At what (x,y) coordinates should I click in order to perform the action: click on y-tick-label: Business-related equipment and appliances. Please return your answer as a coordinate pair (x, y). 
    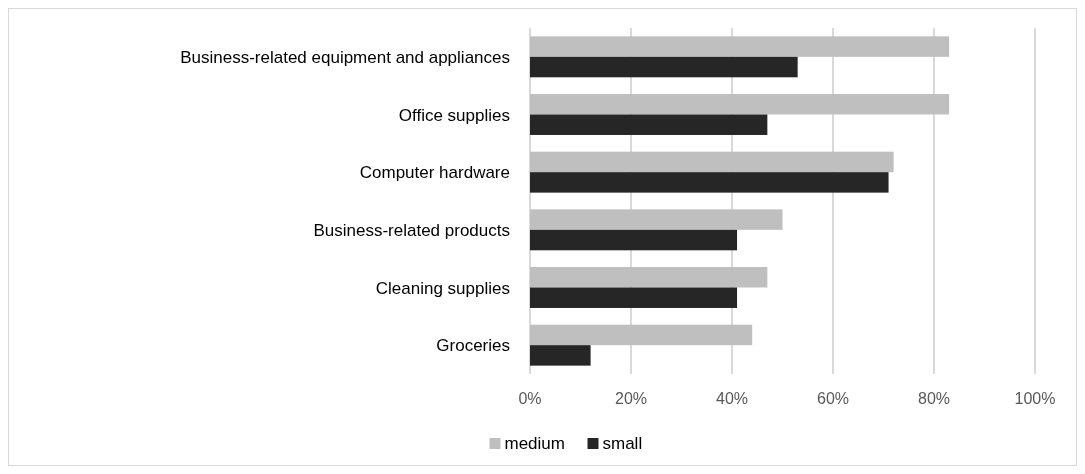
    Looking at the image, I should click on (345, 57).